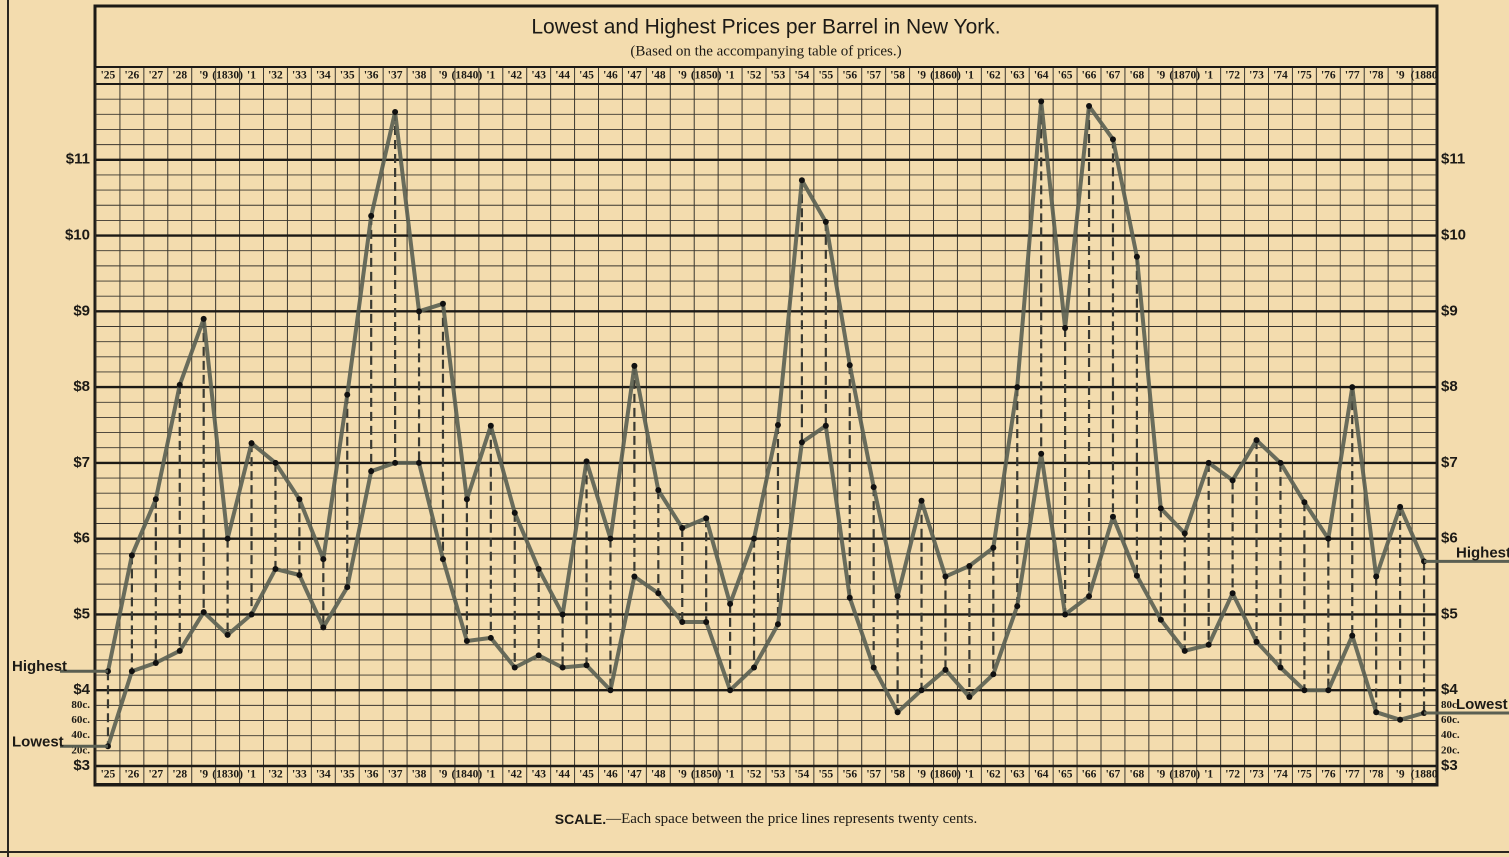 This screenshot has width=1509, height=857. What do you see at coordinates (945, 76) in the screenshot?
I see `x-tick-label: (1860)` at bounding box center [945, 76].